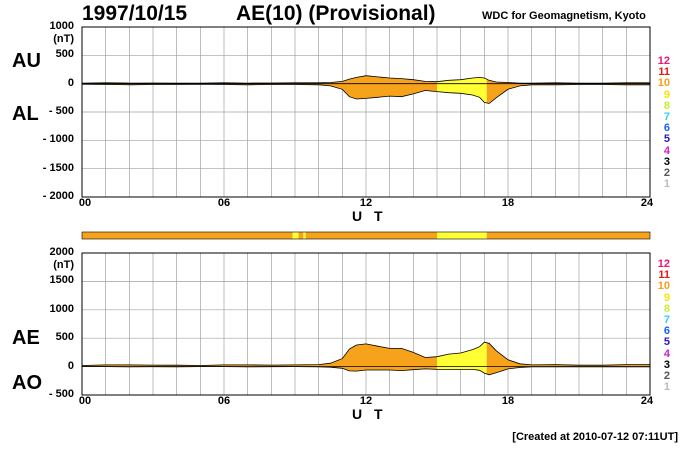  I want to click on panel-label-upper: AE, so click(26, 338).